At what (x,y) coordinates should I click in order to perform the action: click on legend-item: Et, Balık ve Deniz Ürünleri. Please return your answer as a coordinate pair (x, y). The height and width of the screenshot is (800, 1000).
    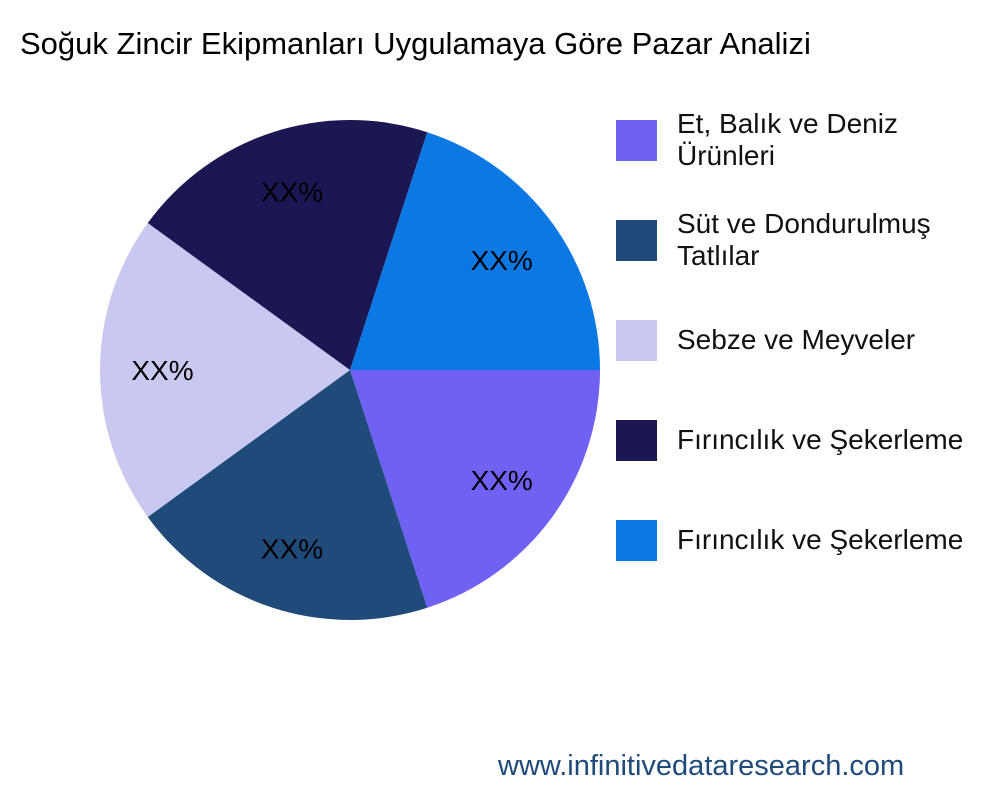
    Looking at the image, I should click on (801, 140).